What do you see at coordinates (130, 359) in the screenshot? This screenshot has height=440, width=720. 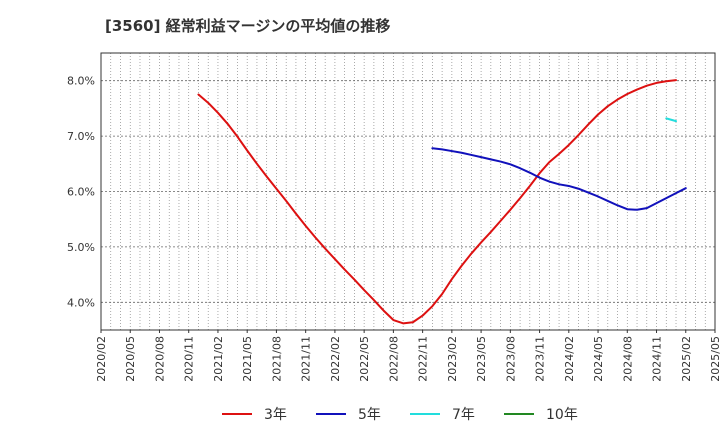 I see `x-tick-label: 2020/05` at bounding box center [130, 359].